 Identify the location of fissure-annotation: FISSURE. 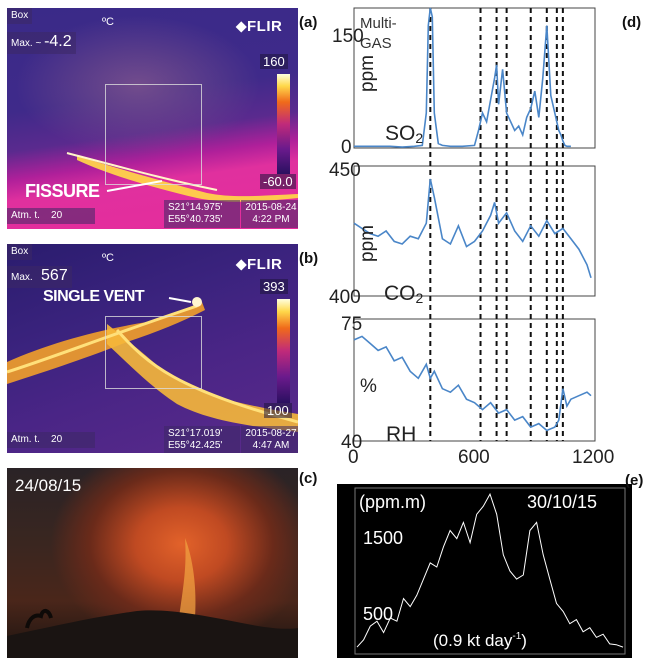
(62, 191).